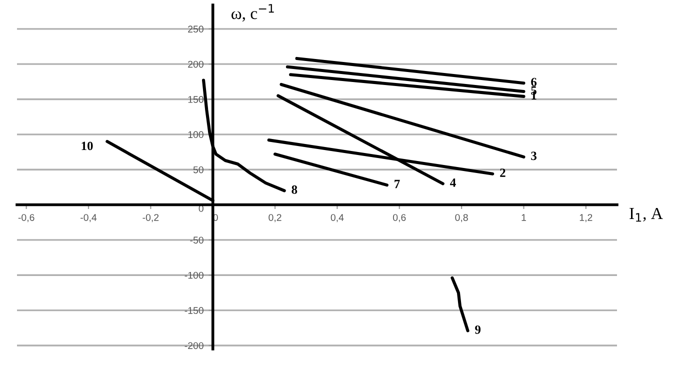  Describe the element at coordinates (295, 189) in the screenshot. I see `annotation: 8` at that location.